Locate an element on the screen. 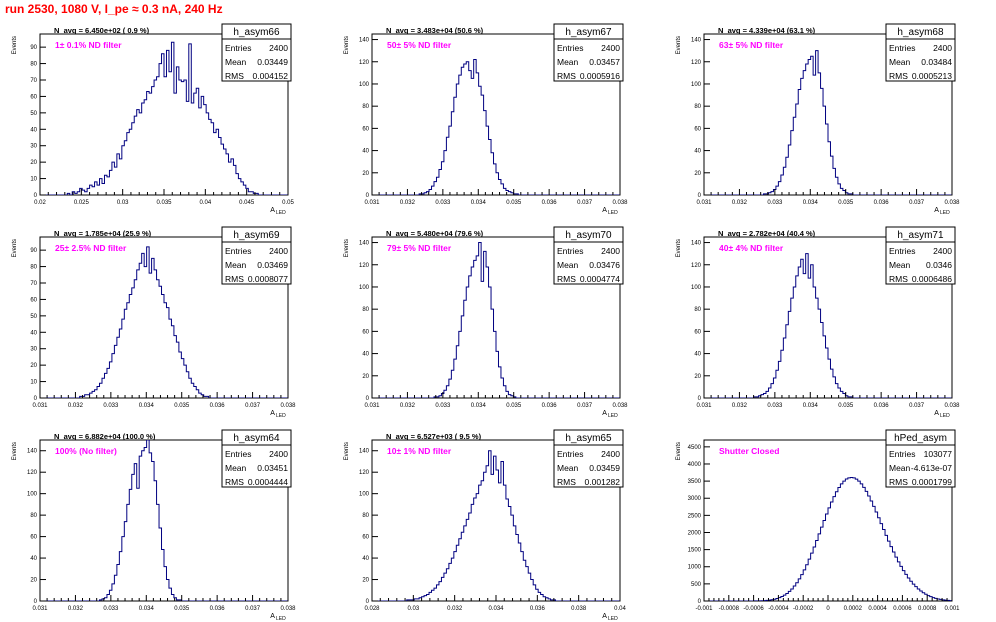 The image size is (996, 622). x-tick-label: 0.045 is located at coordinates (247, 203).